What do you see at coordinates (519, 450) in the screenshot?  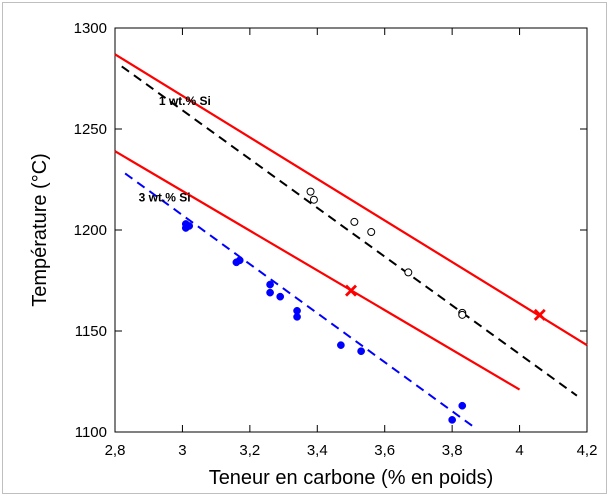 I see `x-tick-label: 4` at bounding box center [519, 450].